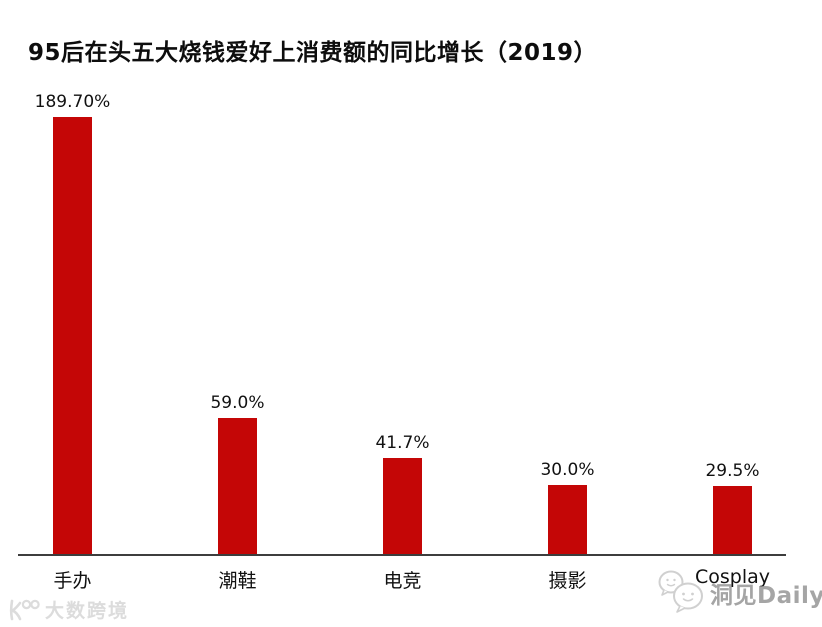 This screenshot has width=822, height=627. Describe the element at coordinates (402, 581) in the screenshot. I see `bar-category-label: 电竞` at that location.